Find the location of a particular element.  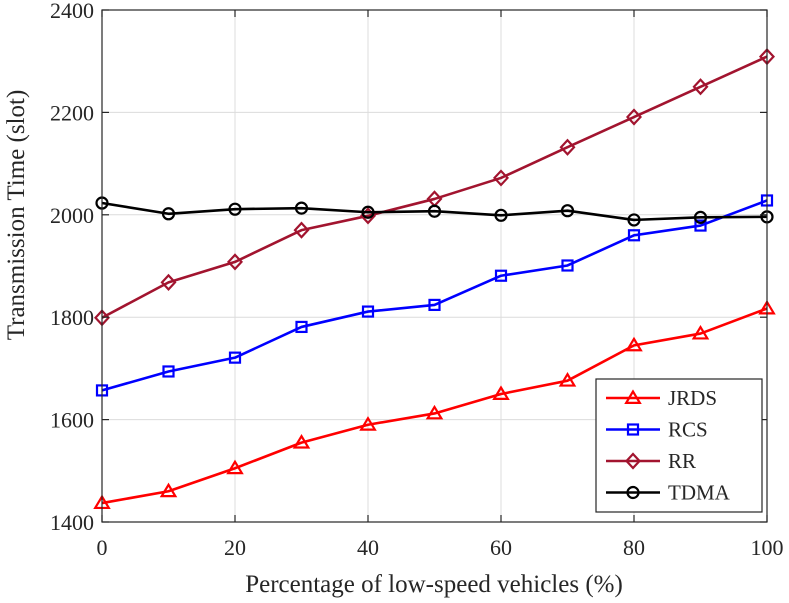

legend-label: JRDS is located at coordinates (692, 398).